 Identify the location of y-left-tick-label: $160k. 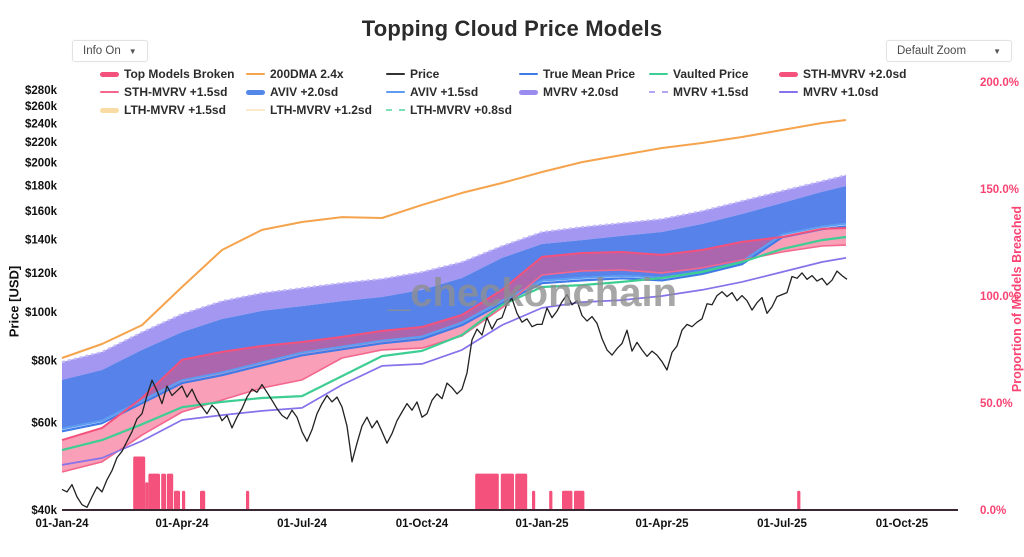
(41, 212).